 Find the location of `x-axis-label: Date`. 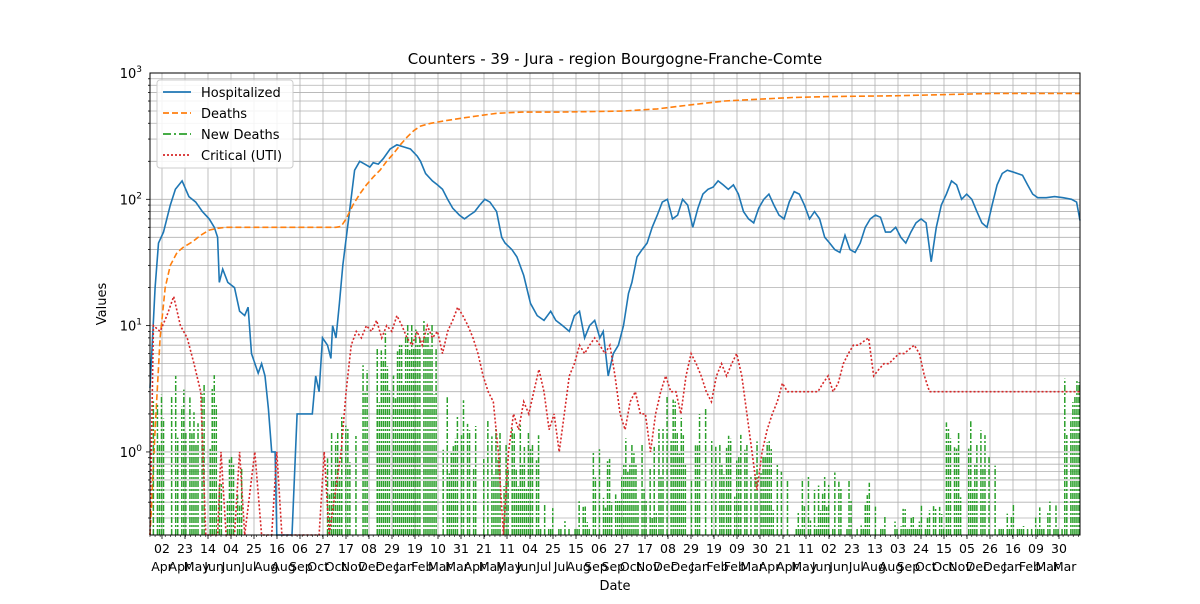

x-axis-label: Date is located at coordinates (614, 586).